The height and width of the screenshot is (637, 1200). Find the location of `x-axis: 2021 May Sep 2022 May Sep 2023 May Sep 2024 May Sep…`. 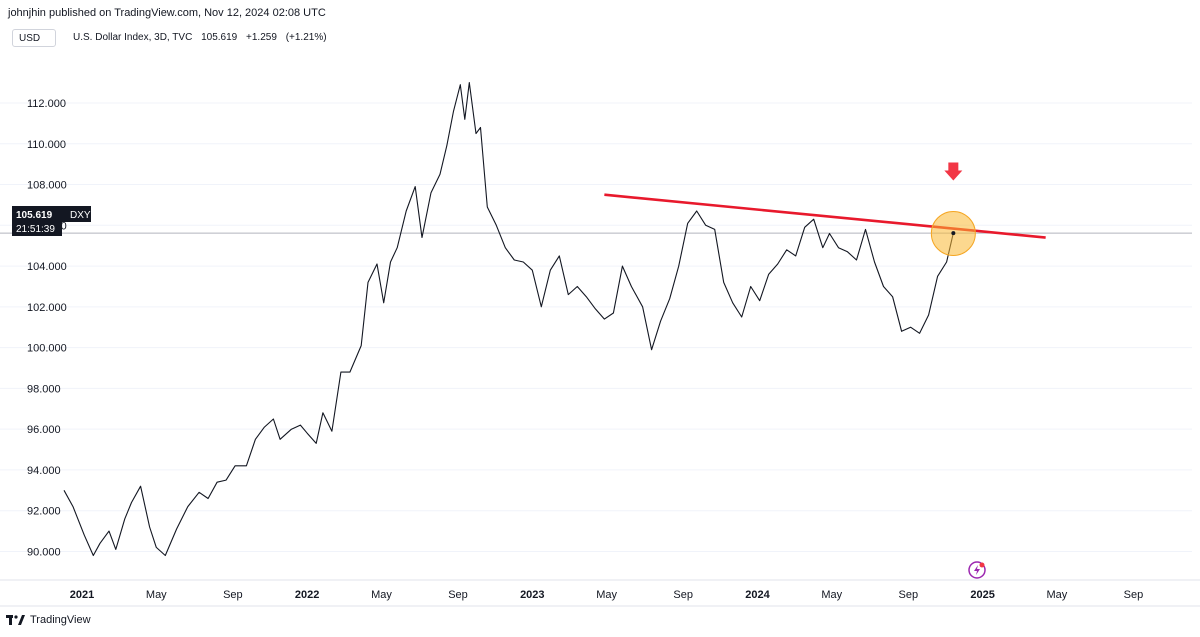

x-axis: 2021 May Sep 2022 May Sep 2023 May Sep 2024 May Sep… is located at coordinates (606, 595).